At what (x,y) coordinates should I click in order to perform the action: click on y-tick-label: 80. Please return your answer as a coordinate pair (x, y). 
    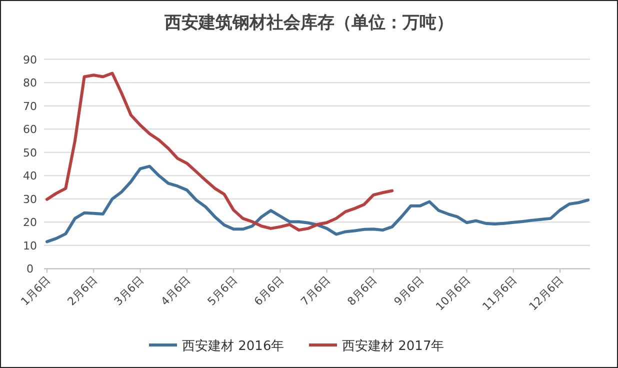
    Looking at the image, I should click on (30, 83).